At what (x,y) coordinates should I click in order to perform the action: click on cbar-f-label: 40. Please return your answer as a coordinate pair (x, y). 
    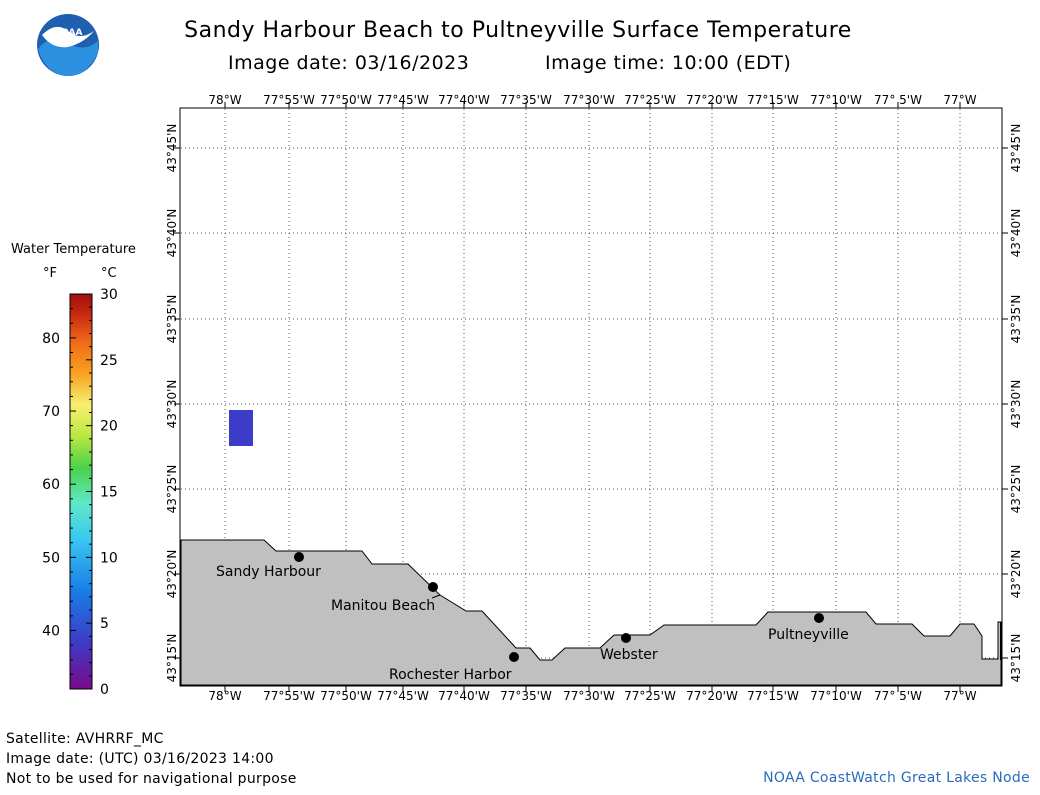
    Looking at the image, I should click on (51, 631).